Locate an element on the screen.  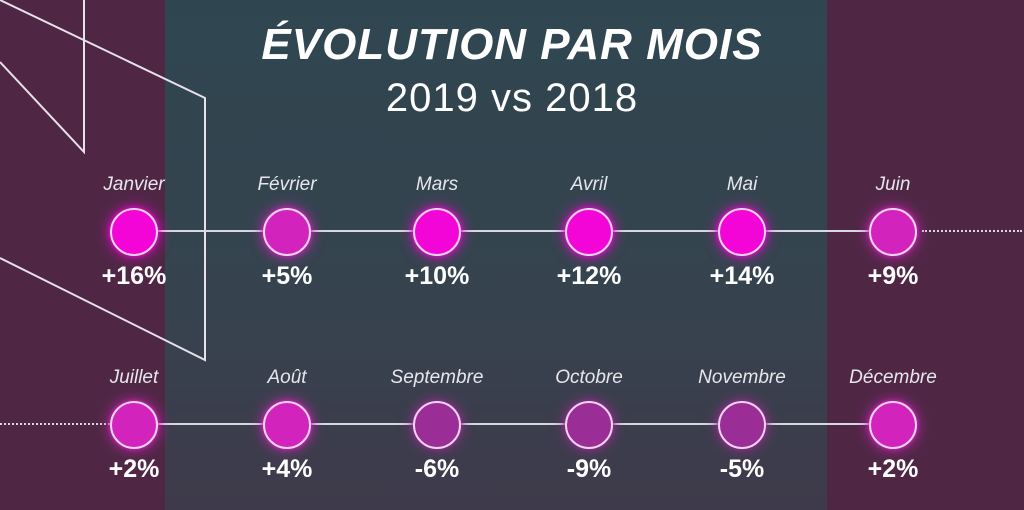
month-node-septembre is located at coordinates (437, 425).